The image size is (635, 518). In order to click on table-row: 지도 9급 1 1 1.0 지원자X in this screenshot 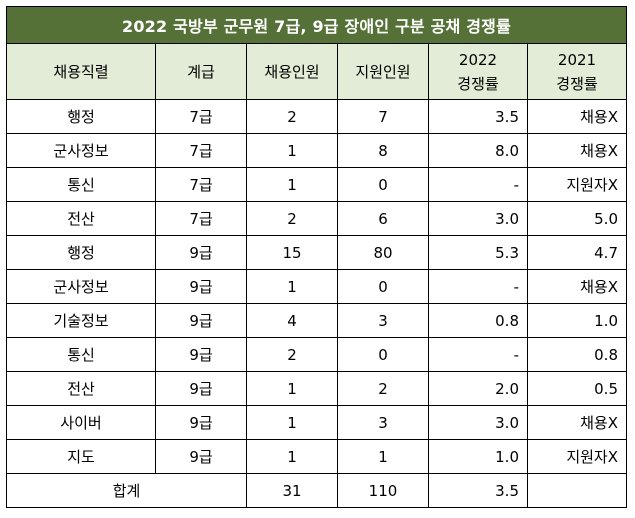, I will do `click(316, 456)`.